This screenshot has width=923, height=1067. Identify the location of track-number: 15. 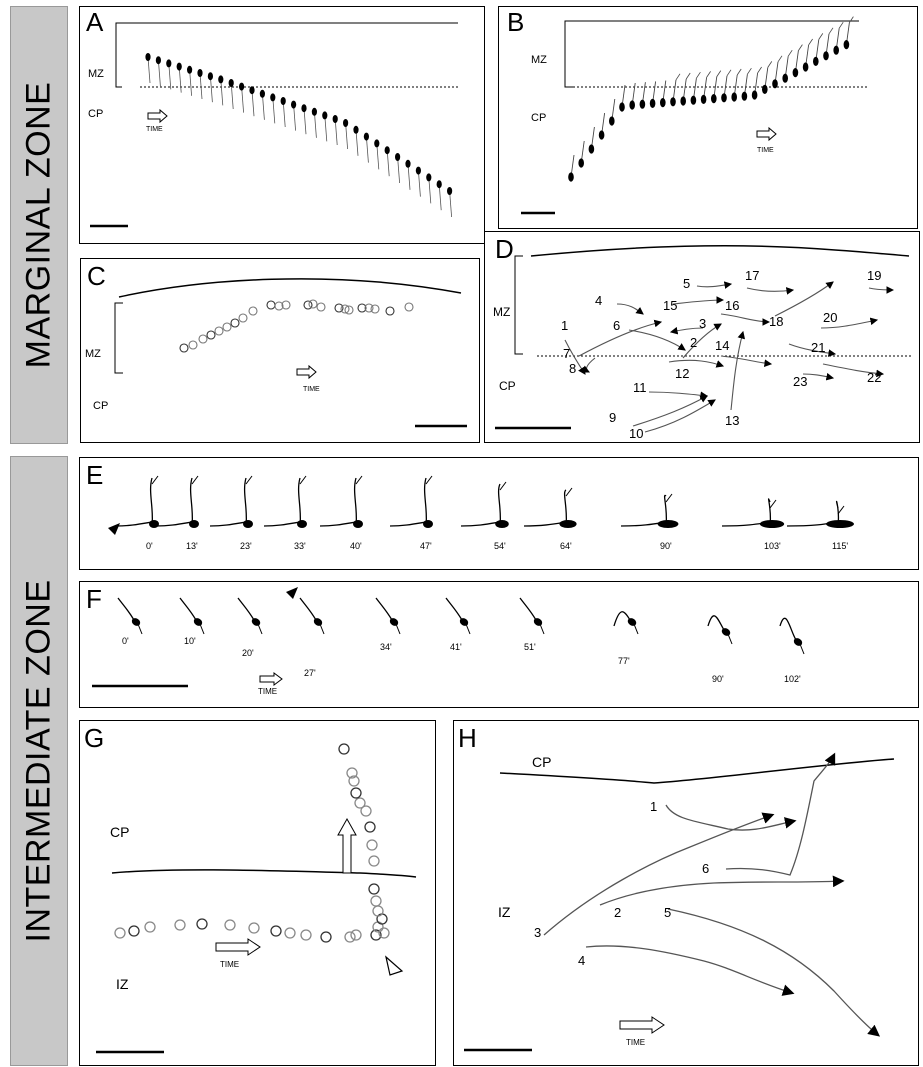
(670, 305).